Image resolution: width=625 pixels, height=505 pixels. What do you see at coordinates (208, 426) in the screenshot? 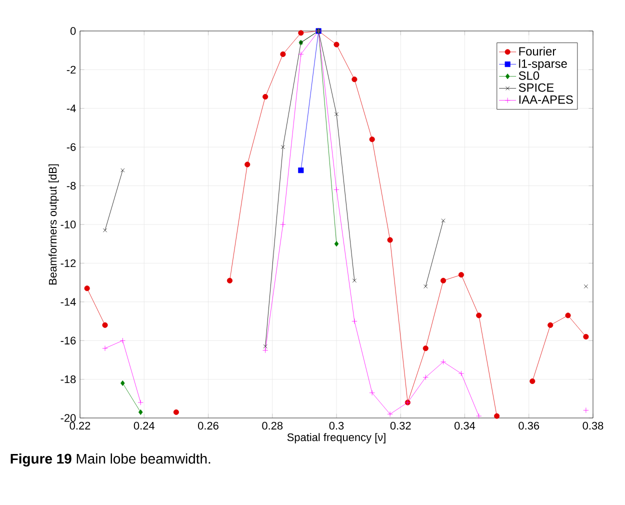
I see `x-tick-label: 0.26` at bounding box center [208, 426].